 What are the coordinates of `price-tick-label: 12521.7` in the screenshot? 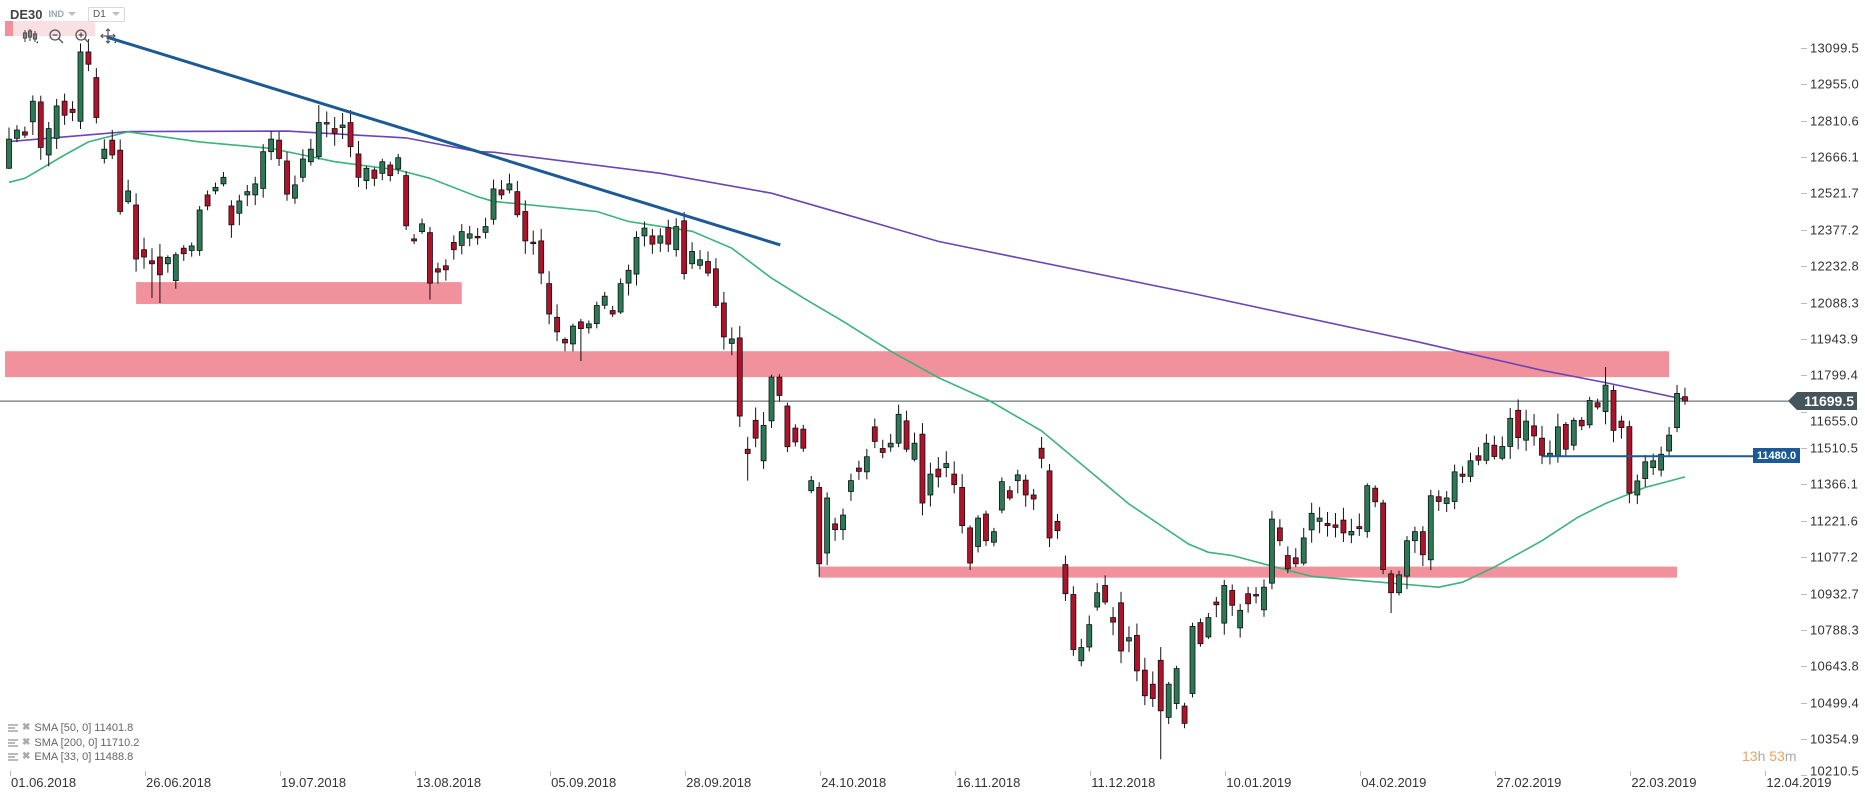 It's located at (1835, 193).